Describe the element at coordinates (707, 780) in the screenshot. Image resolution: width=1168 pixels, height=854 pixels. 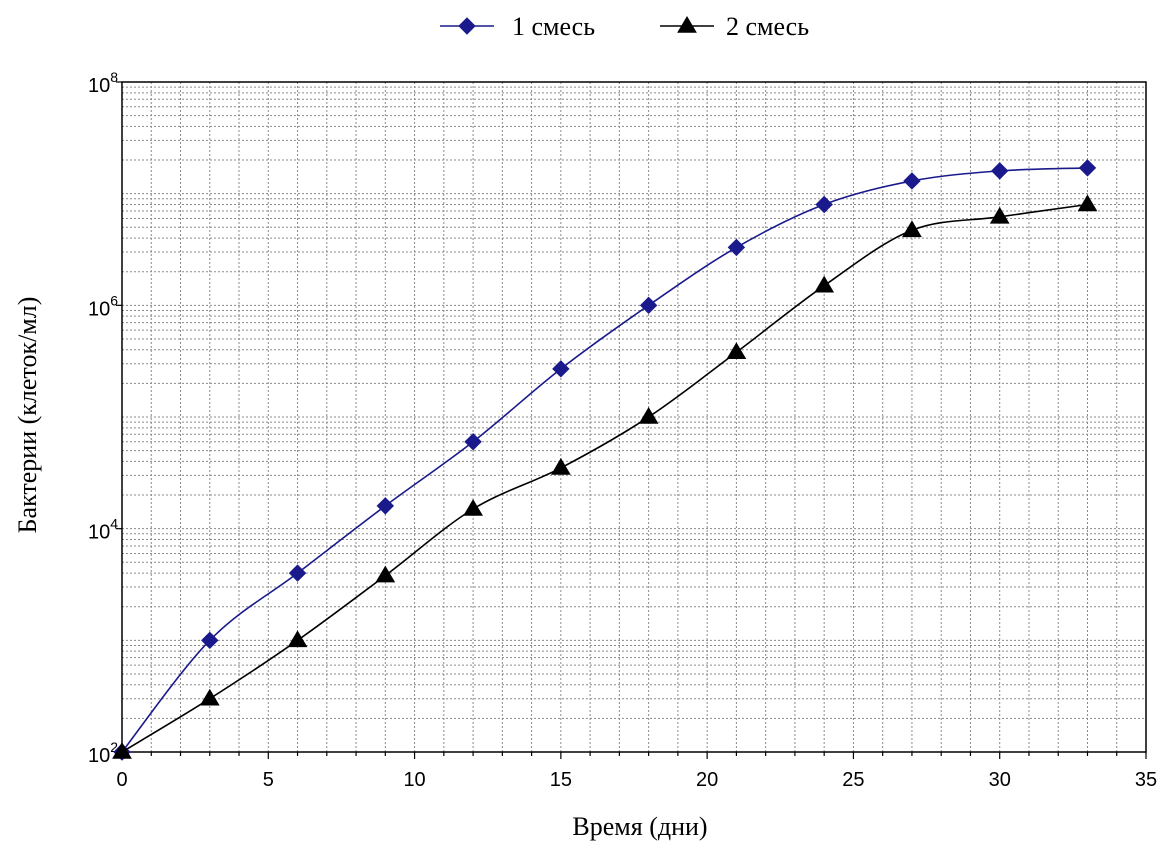
I see `x-tick-label: 20` at that location.